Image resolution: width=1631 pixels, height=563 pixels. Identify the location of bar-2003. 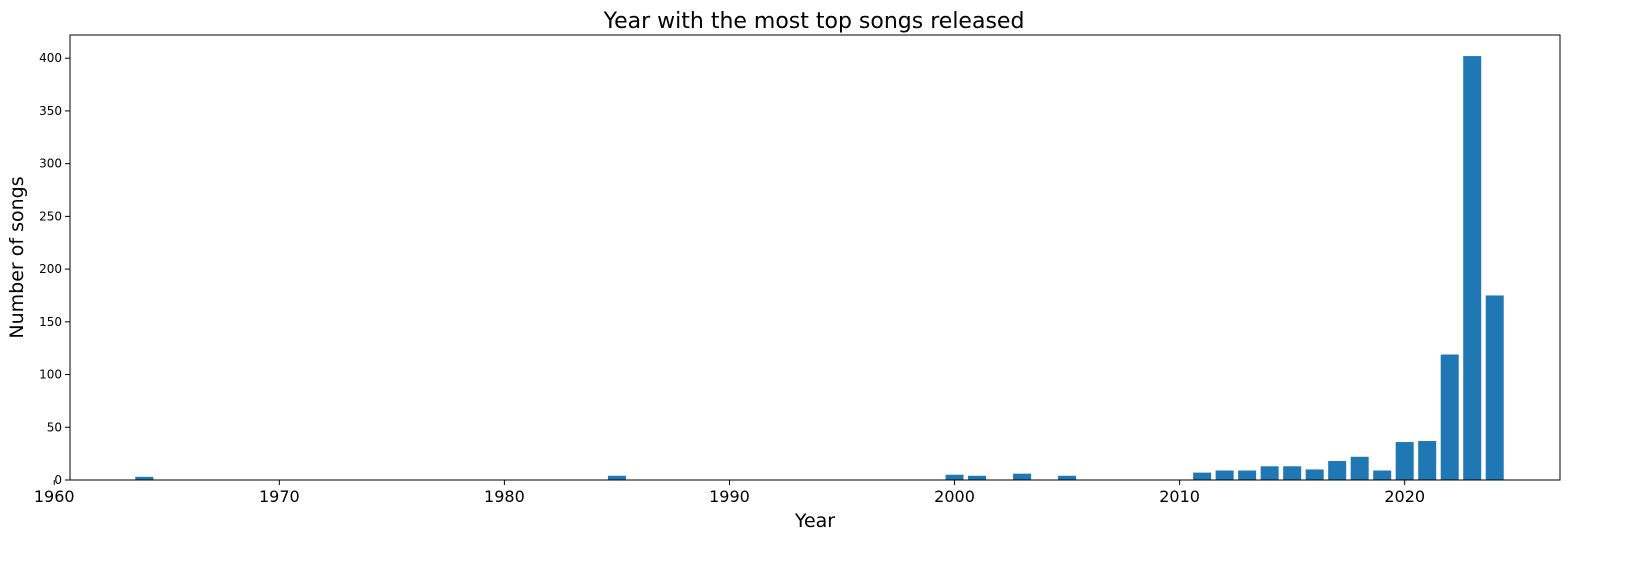
(1022, 476).